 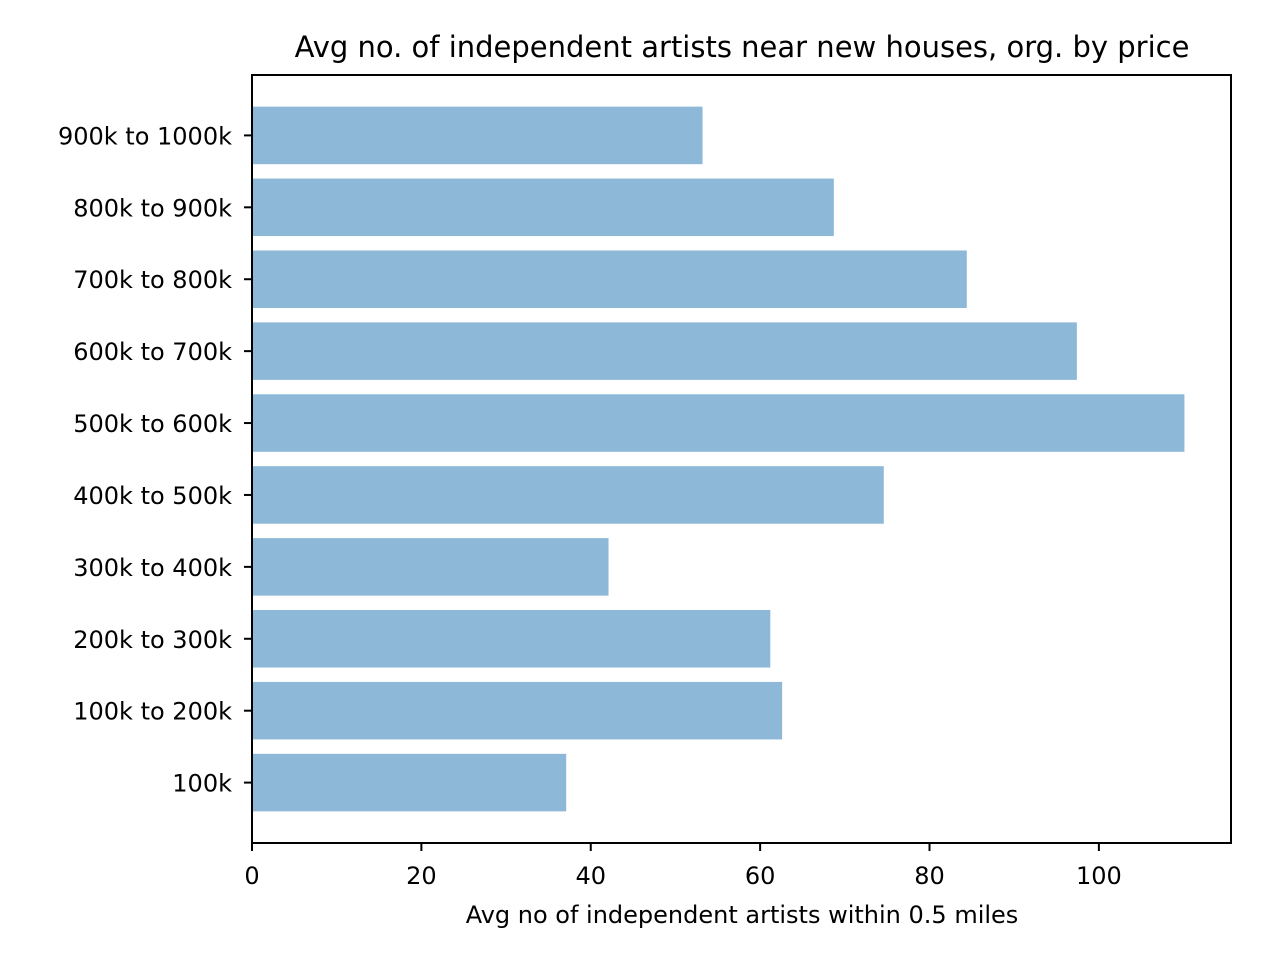 What do you see at coordinates (152, 496) in the screenshot?
I see `y-tick-label: 400k to 500k` at bounding box center [152, 496].